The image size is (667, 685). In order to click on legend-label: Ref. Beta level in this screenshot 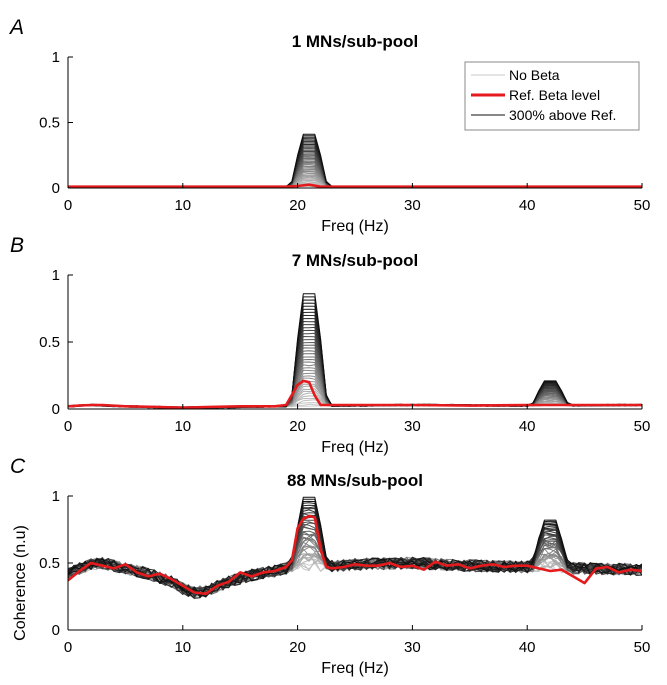, I will do `click(554, 95)`.